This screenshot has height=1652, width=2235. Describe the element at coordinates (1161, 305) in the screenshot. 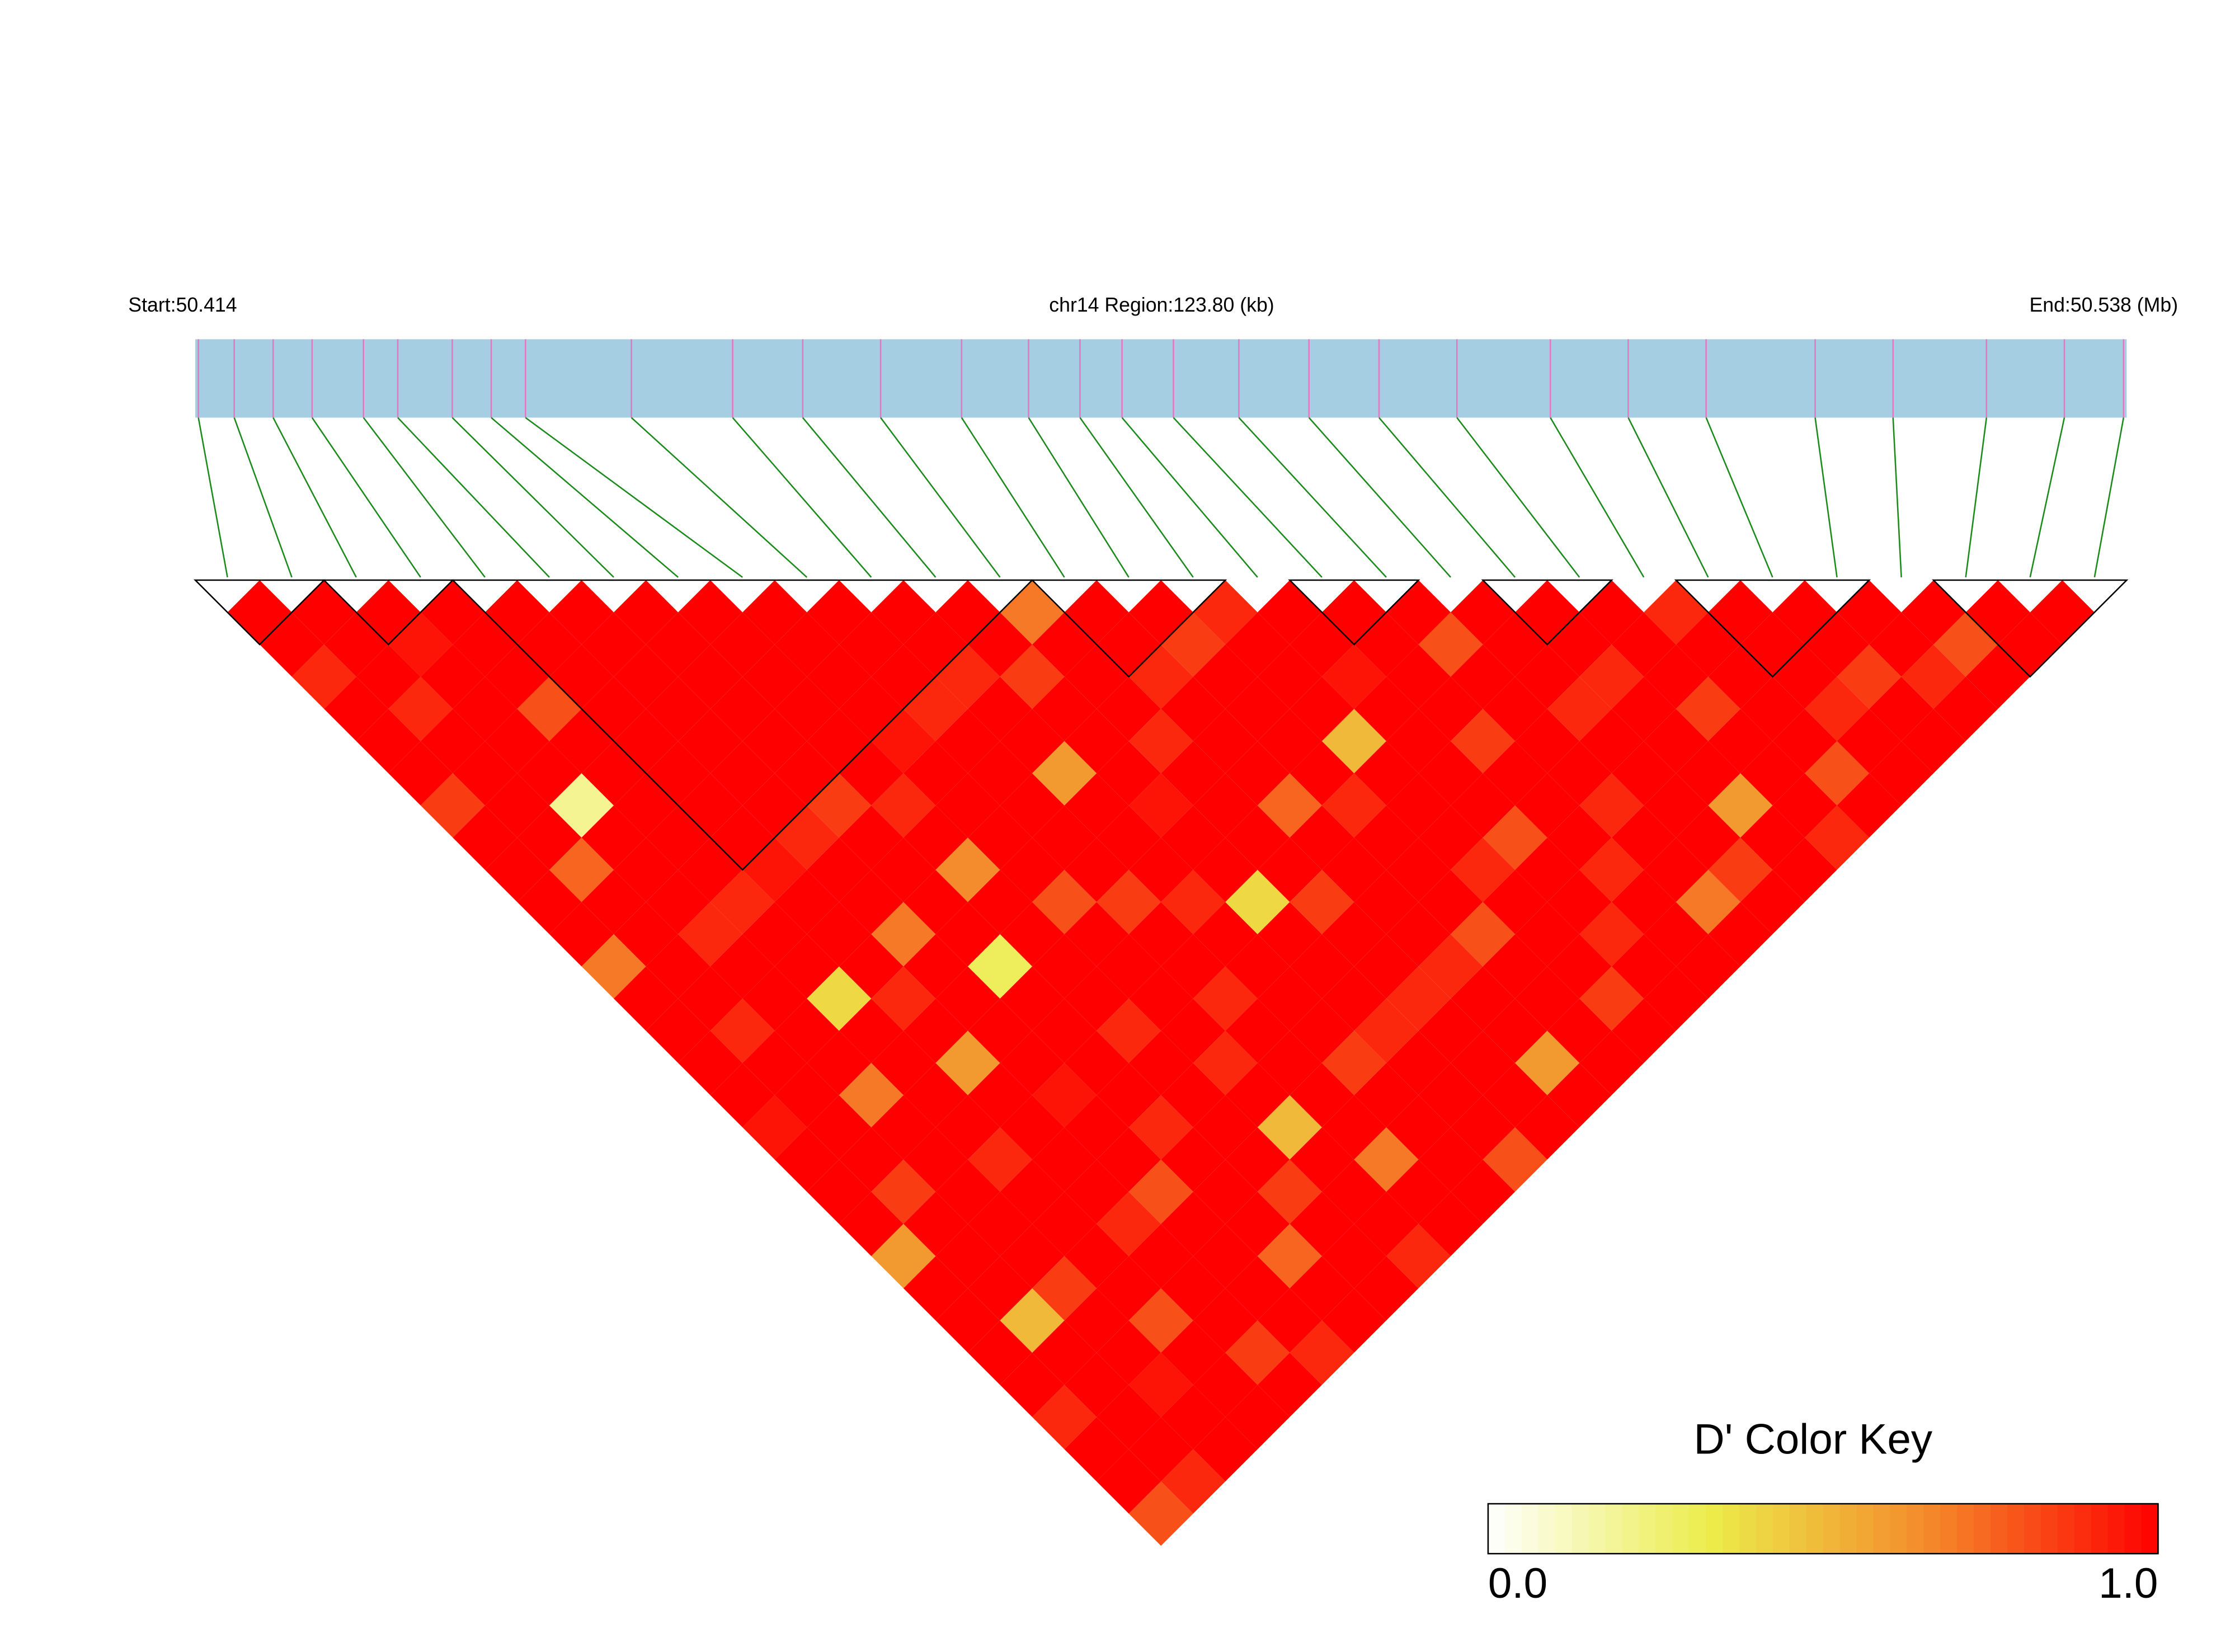

I see `region-label: chr14 Region:123.80 (kb)` at that location.